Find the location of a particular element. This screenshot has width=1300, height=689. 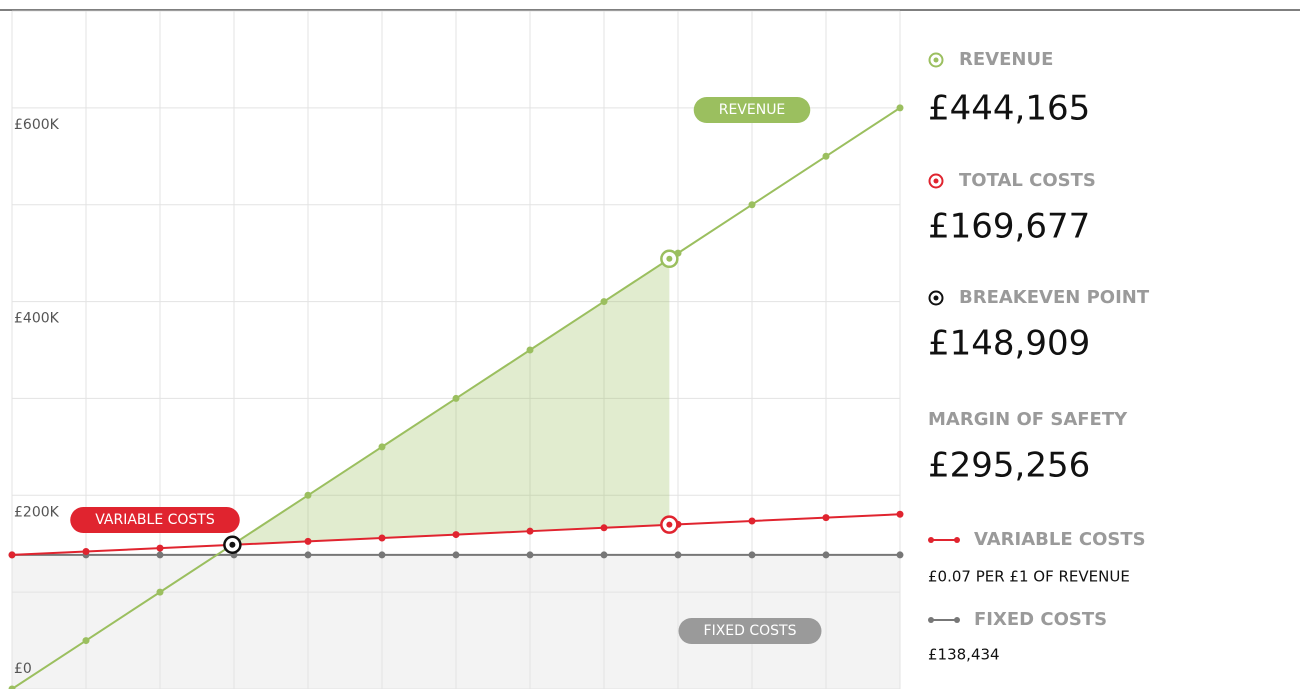

panel-label: MARGIN OF SAFETY is located at coordinates (1028, 419).